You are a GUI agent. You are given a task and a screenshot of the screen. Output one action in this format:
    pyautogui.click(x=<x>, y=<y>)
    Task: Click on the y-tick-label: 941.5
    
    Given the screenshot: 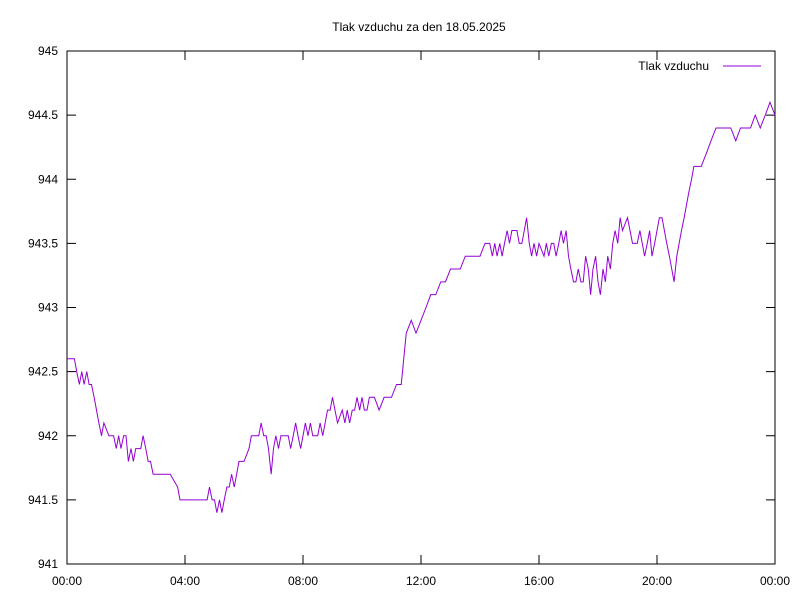 What is the action you would take?
    pyautogui.click(x=43, y=500)
    